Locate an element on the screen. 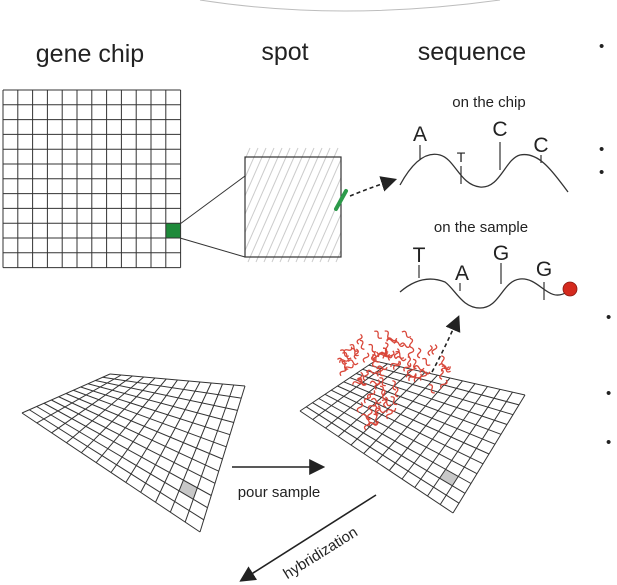 The height and width of the screenshot is (585, 617). chip-strand-backbone is located at coordinates (484, 173).